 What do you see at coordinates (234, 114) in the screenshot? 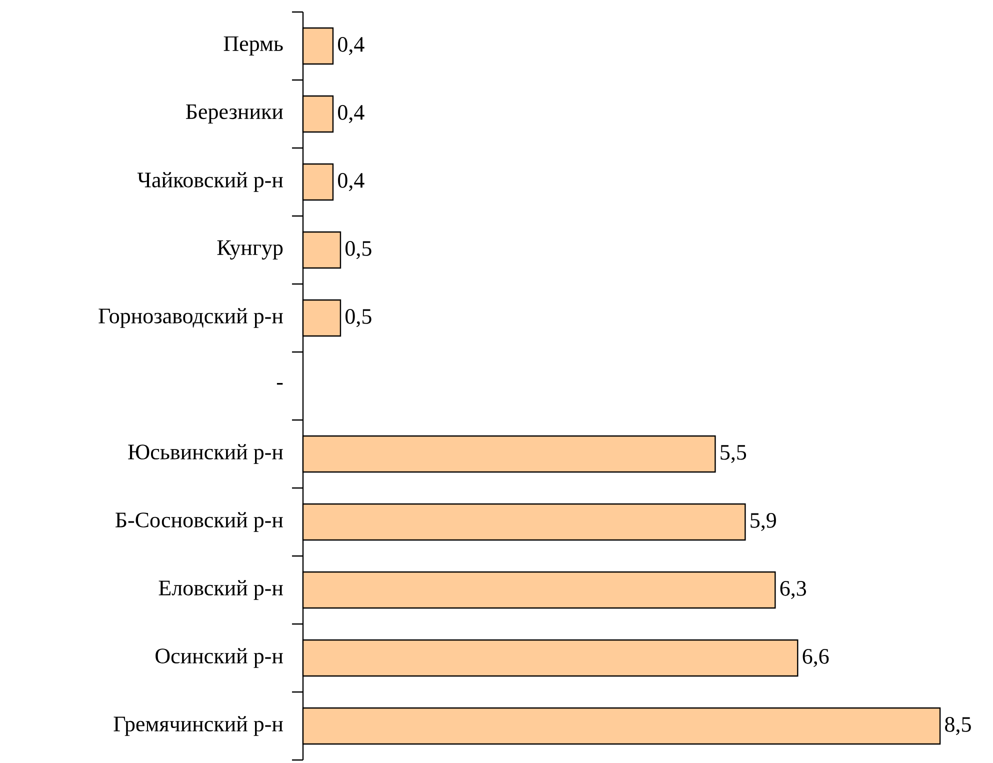
I see `y-tick-label: Березники` at bounding box center [234, 114].